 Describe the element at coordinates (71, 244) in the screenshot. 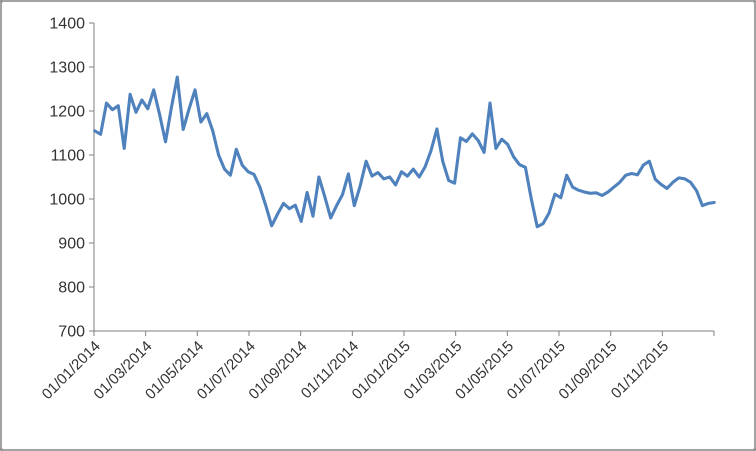

I see `y-tick-label: 900` at that location.